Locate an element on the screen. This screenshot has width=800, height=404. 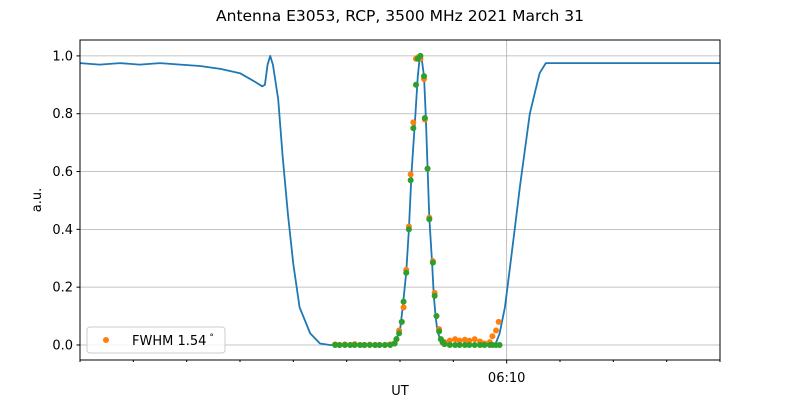
legend: FWHM 1.54 ° is located at coordinates (156, 340).